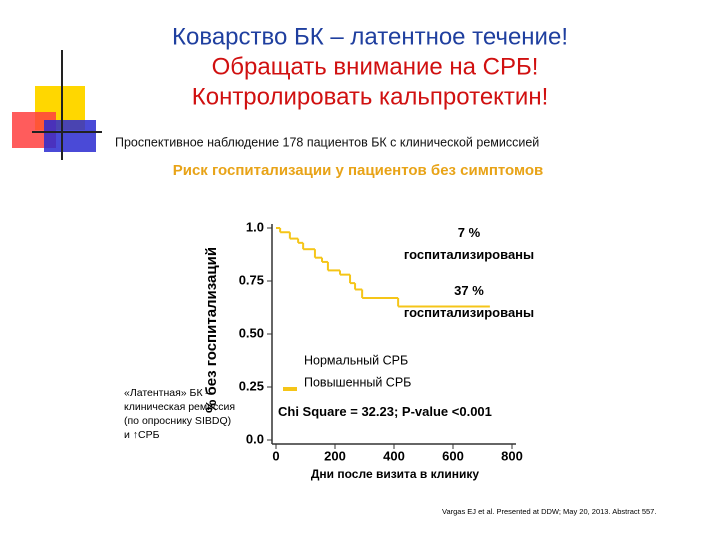 The image size is (720, 540). Describe the element at coordinates (512, 455) in the screenshot. I see `x-tick-label: 800` at that location.